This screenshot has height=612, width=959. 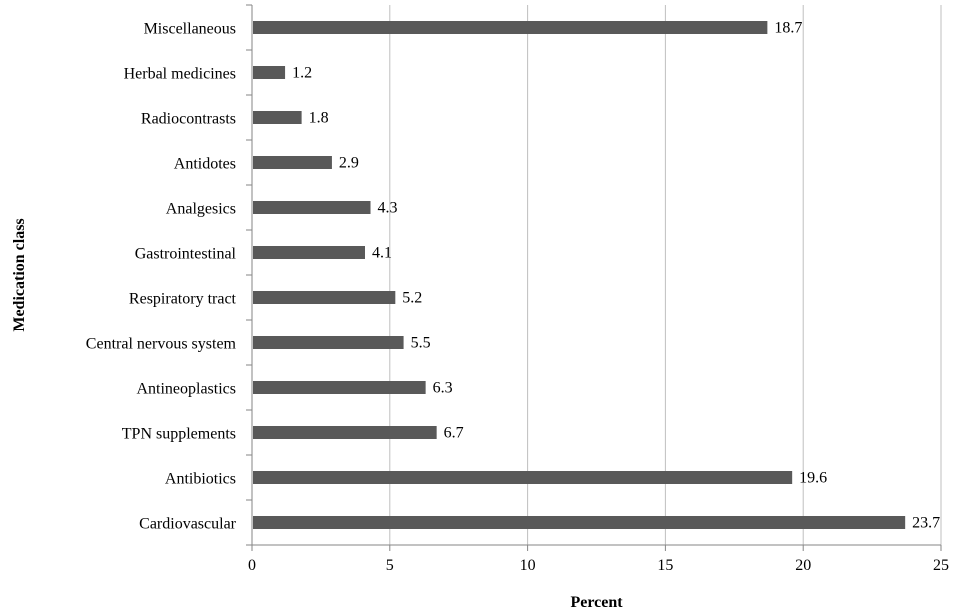 What do you see at coordinates (180, 74) in the screenshot?
I see `category-label: Herbal medicines` at bounding box center [180, 74].